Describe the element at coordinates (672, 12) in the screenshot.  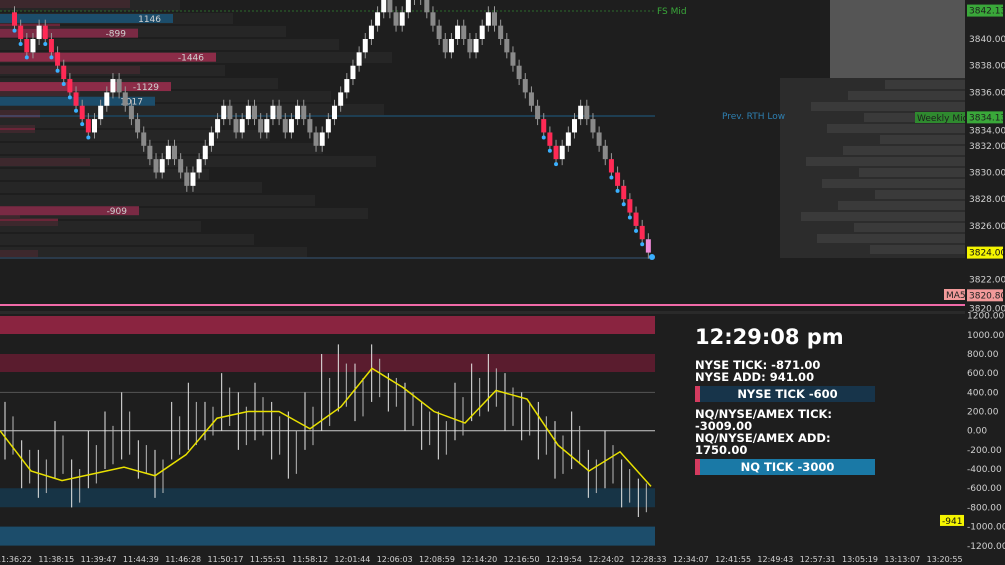
I see `fs-mid-label: FS Mid` at that location.